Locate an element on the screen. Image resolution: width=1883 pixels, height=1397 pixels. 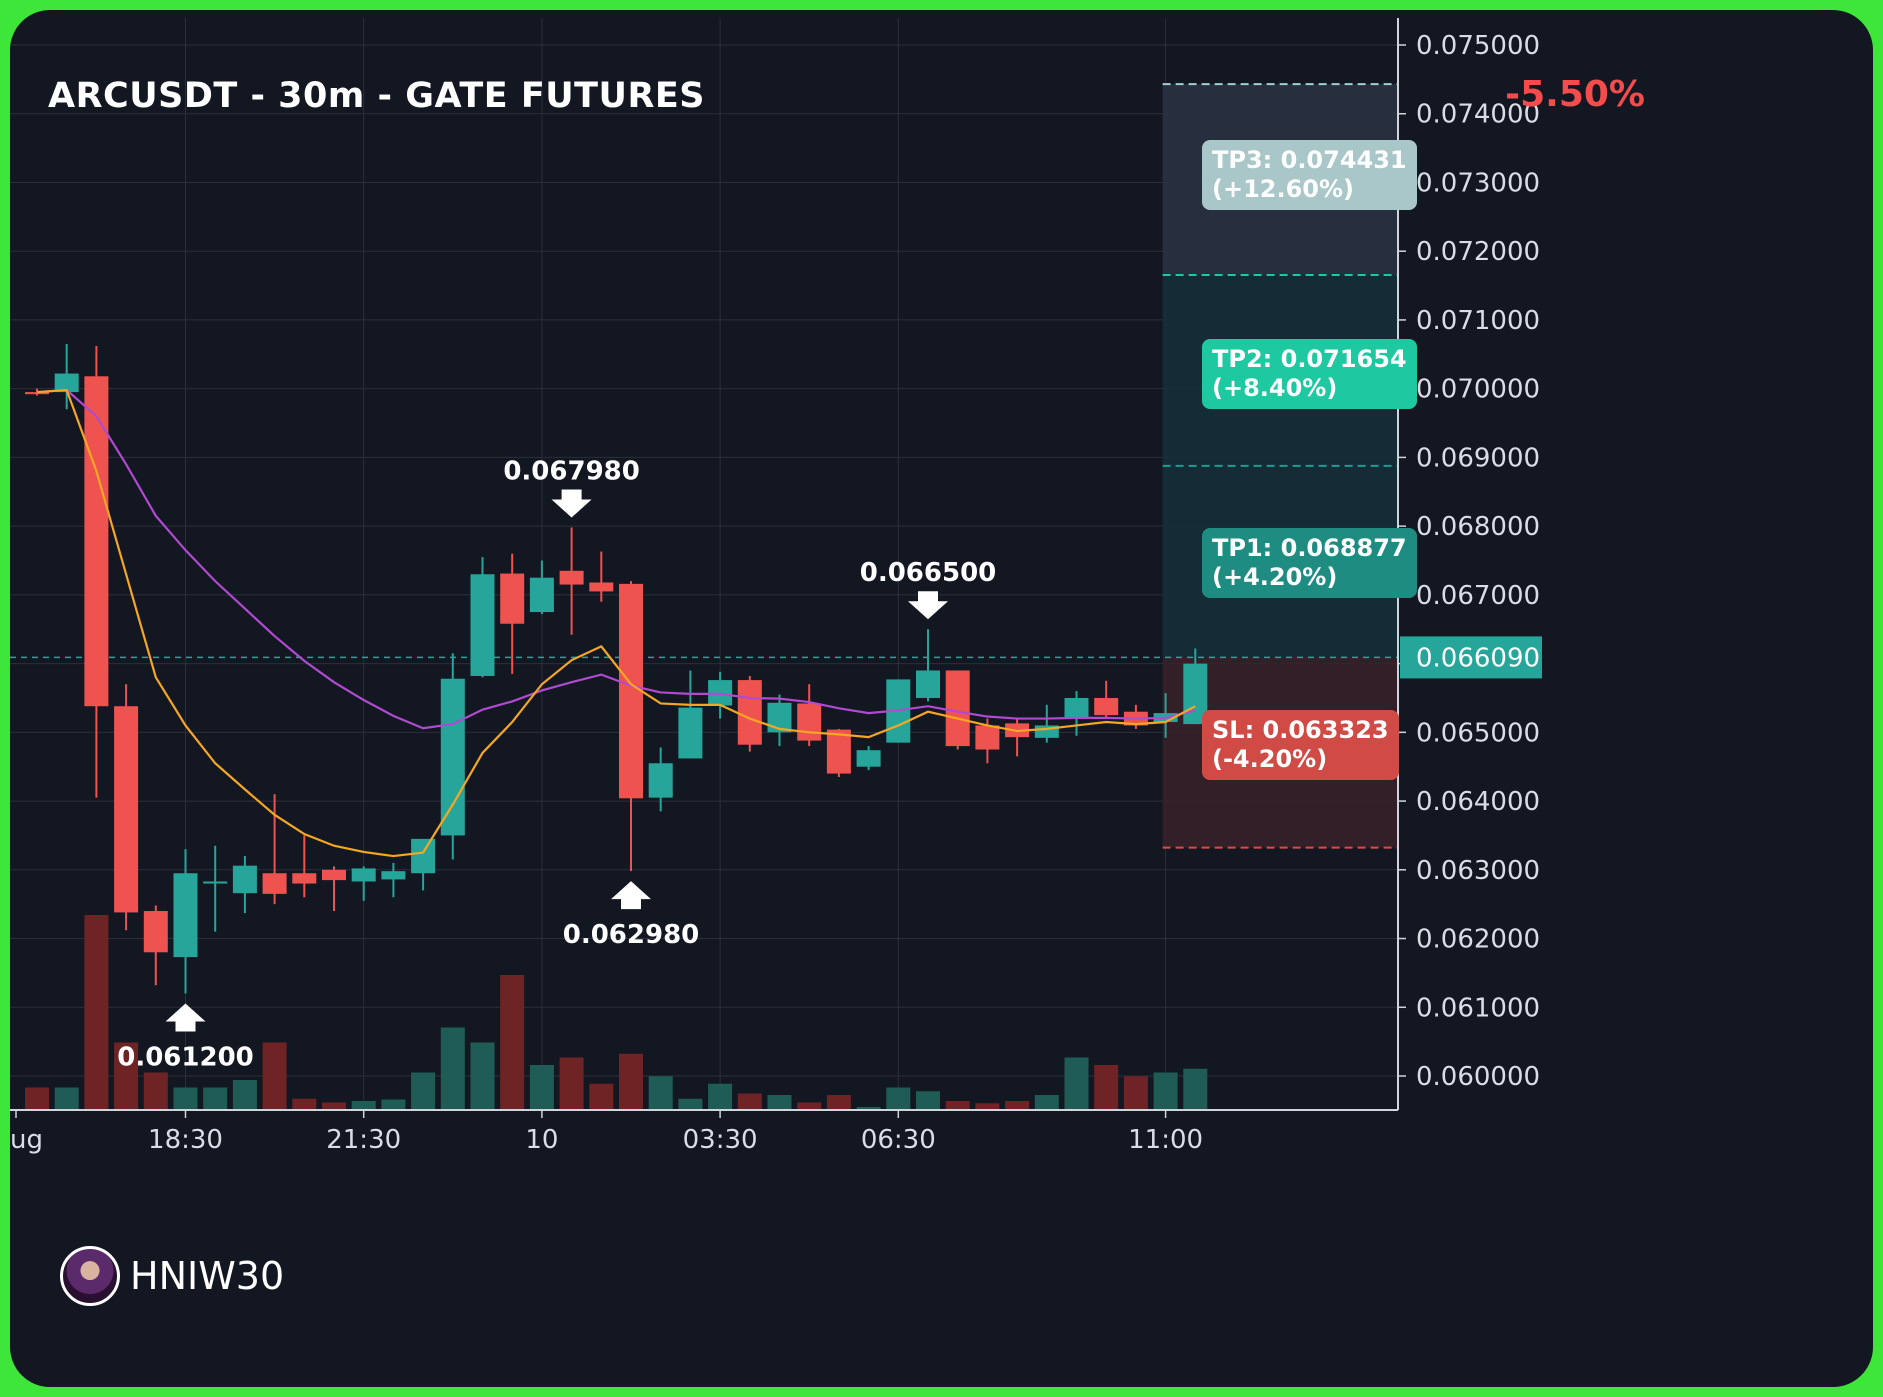
change-percent-label: -5.50% is located at coordinates (1575, 94).